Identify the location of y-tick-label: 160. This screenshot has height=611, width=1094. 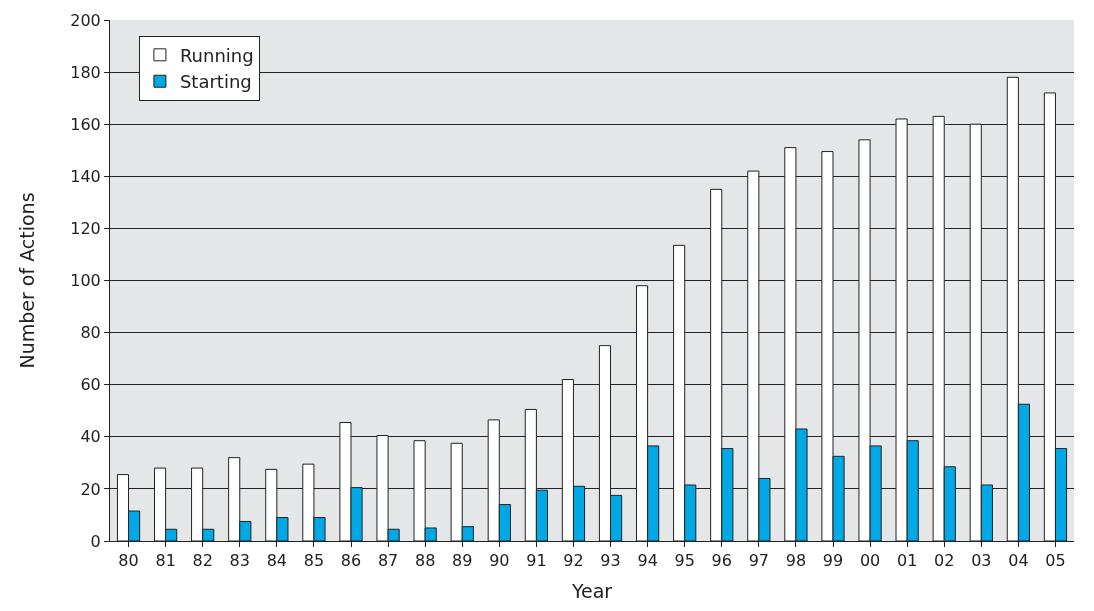
(85, 124).